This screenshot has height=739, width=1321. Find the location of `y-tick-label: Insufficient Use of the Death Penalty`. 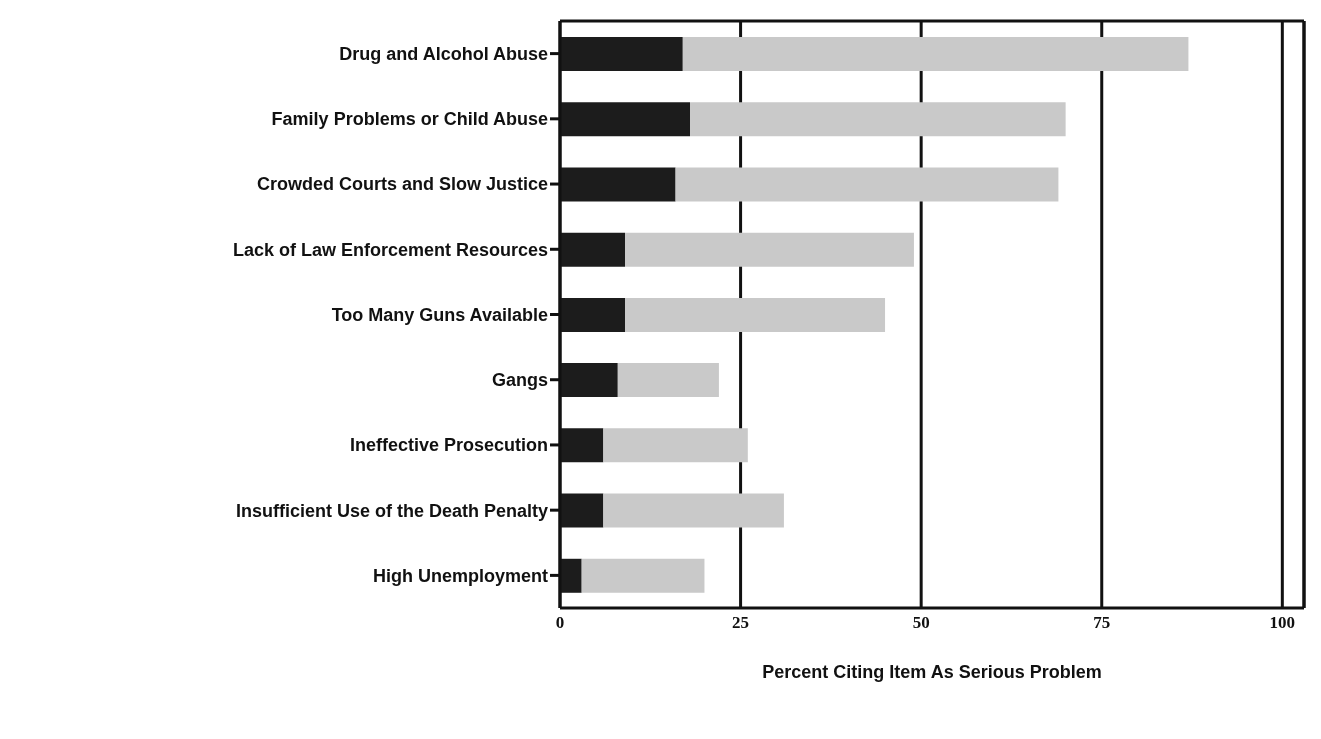

y-tick-label: Insufficient Use of the Death Penalty is located at coordinates (391, 510).